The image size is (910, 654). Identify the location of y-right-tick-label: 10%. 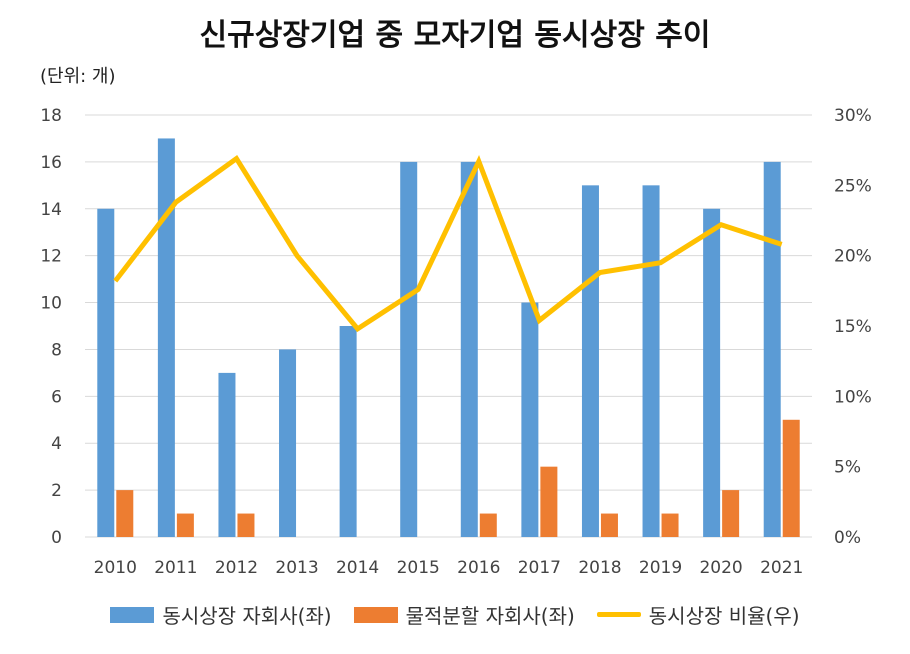
(853, 397).